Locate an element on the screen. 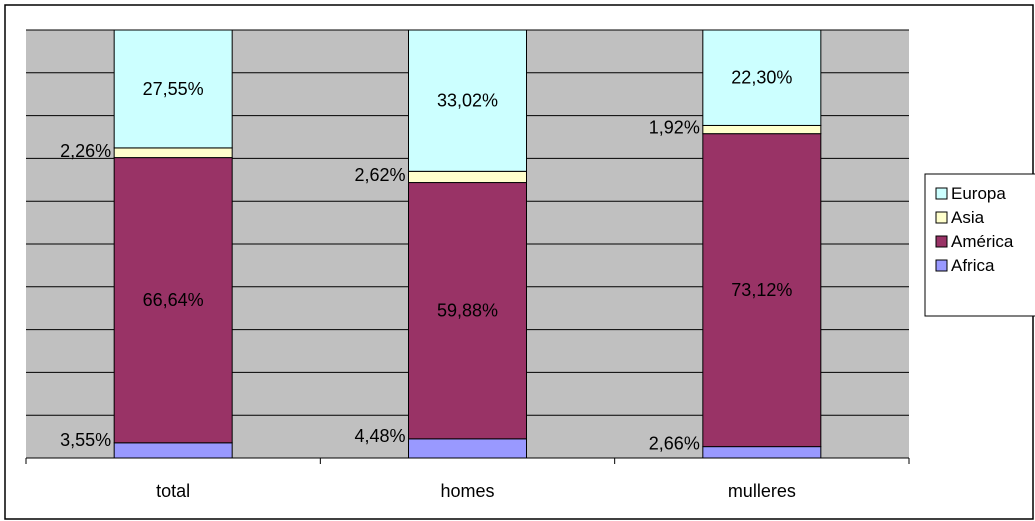 The width and height of the screenshot is (1035, 521). data-label-américa-mulleres: 73,12% is located at coordinates (761, 290).